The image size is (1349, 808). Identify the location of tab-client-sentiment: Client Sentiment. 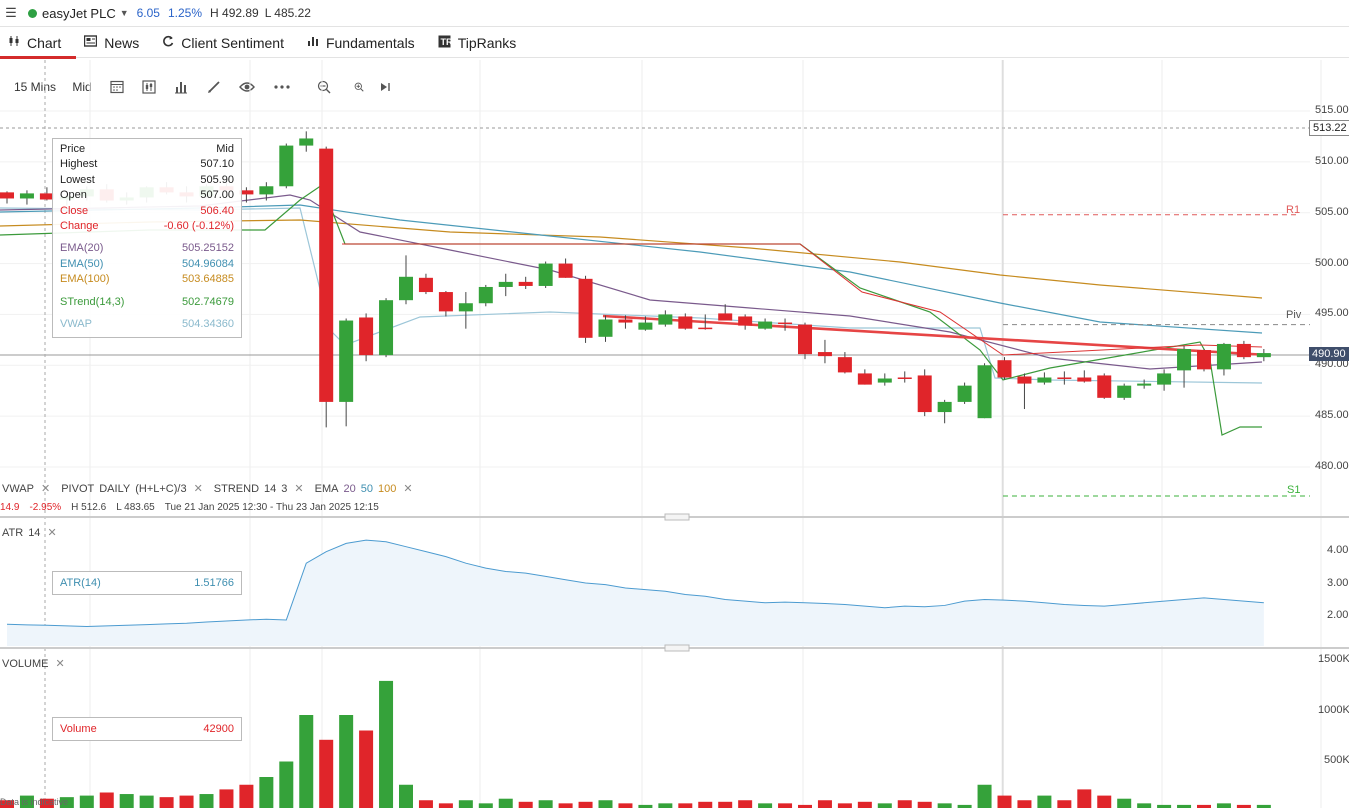
(226, 43).